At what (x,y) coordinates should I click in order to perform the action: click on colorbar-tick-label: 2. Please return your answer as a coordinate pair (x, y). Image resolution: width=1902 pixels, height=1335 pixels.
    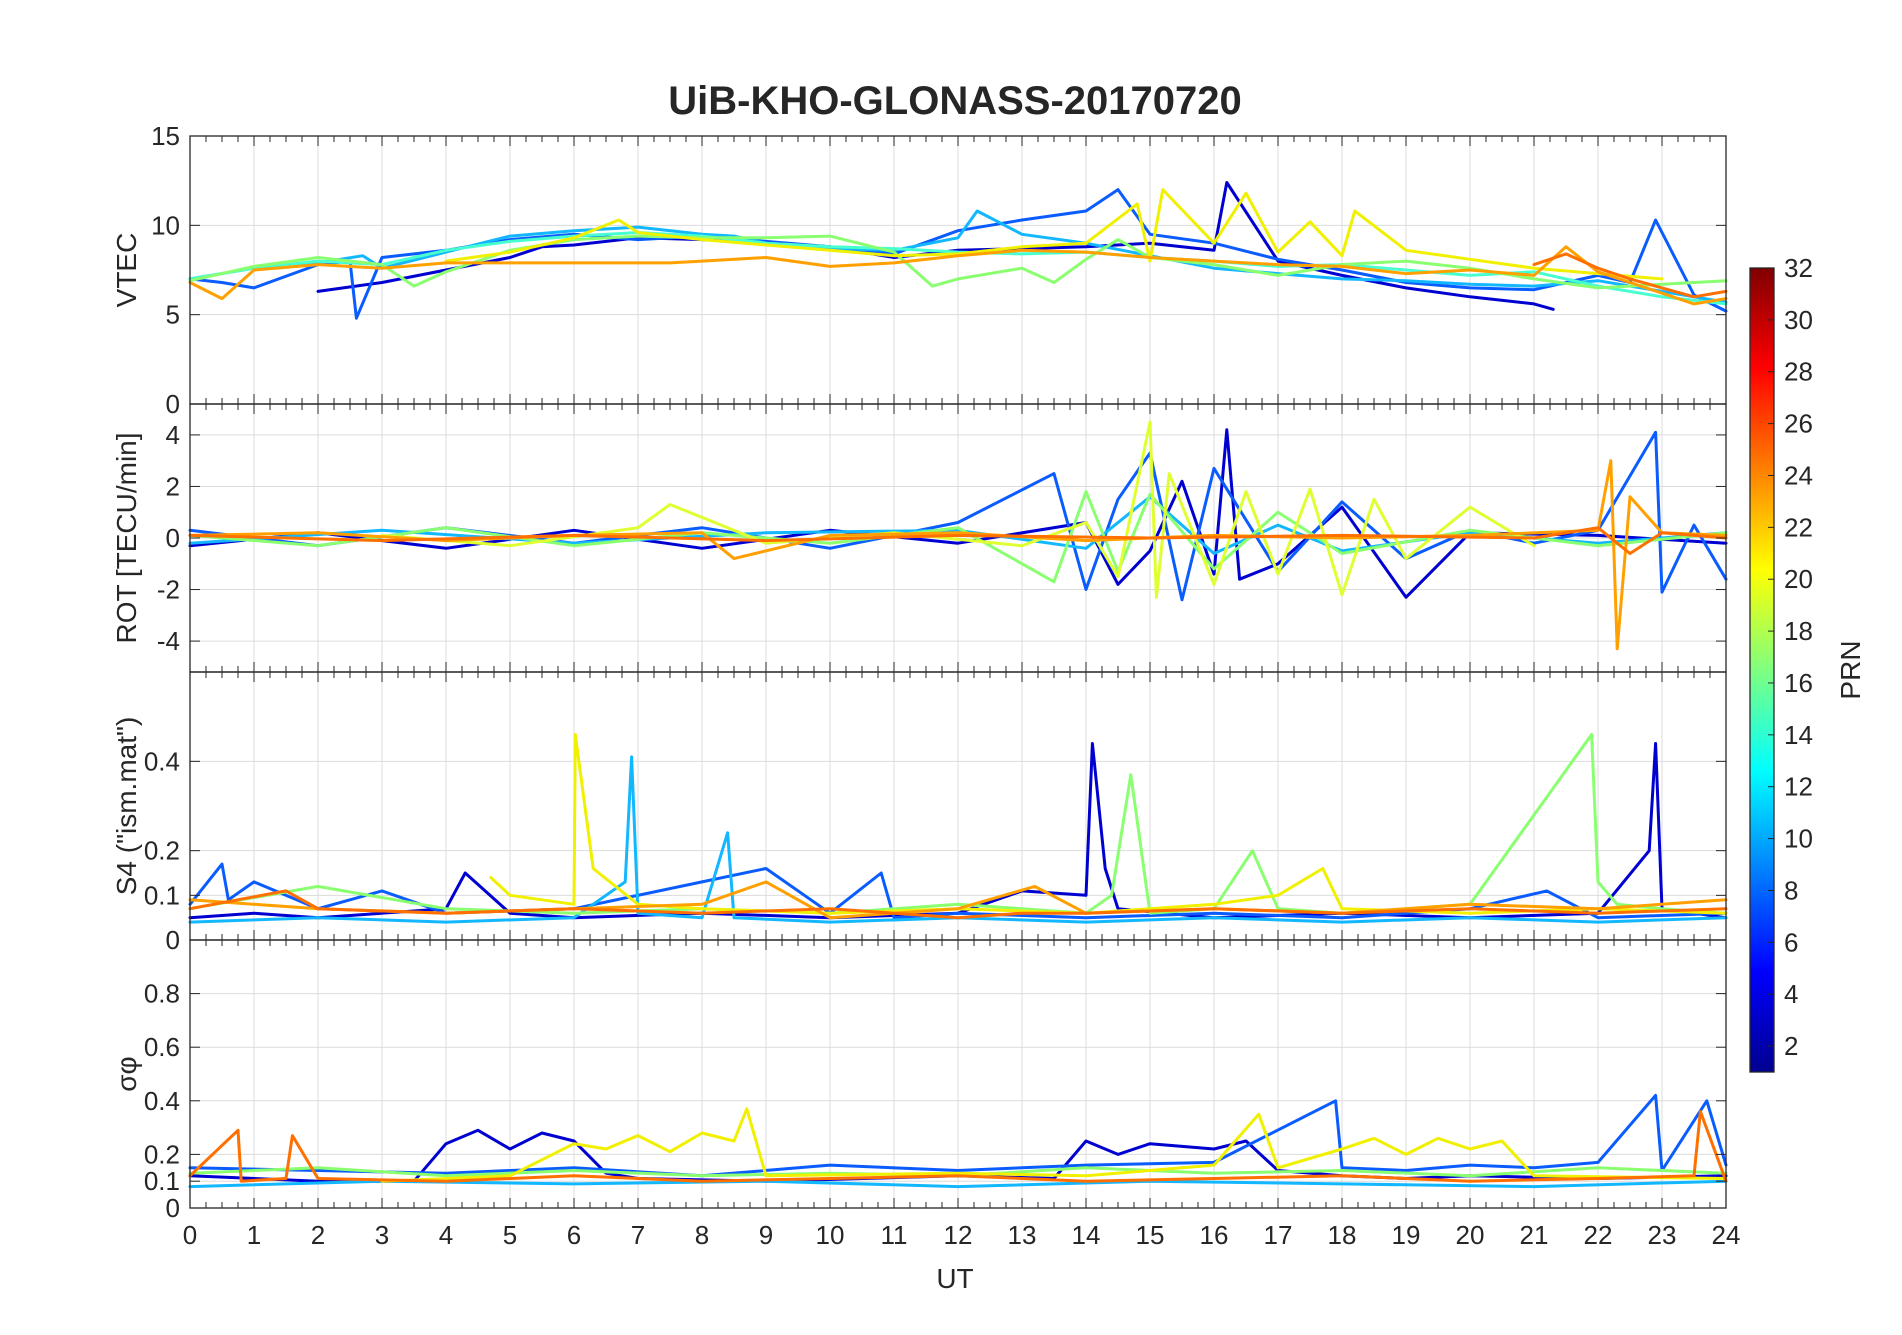
    Looking at the image, I should click on (1791, 1046).